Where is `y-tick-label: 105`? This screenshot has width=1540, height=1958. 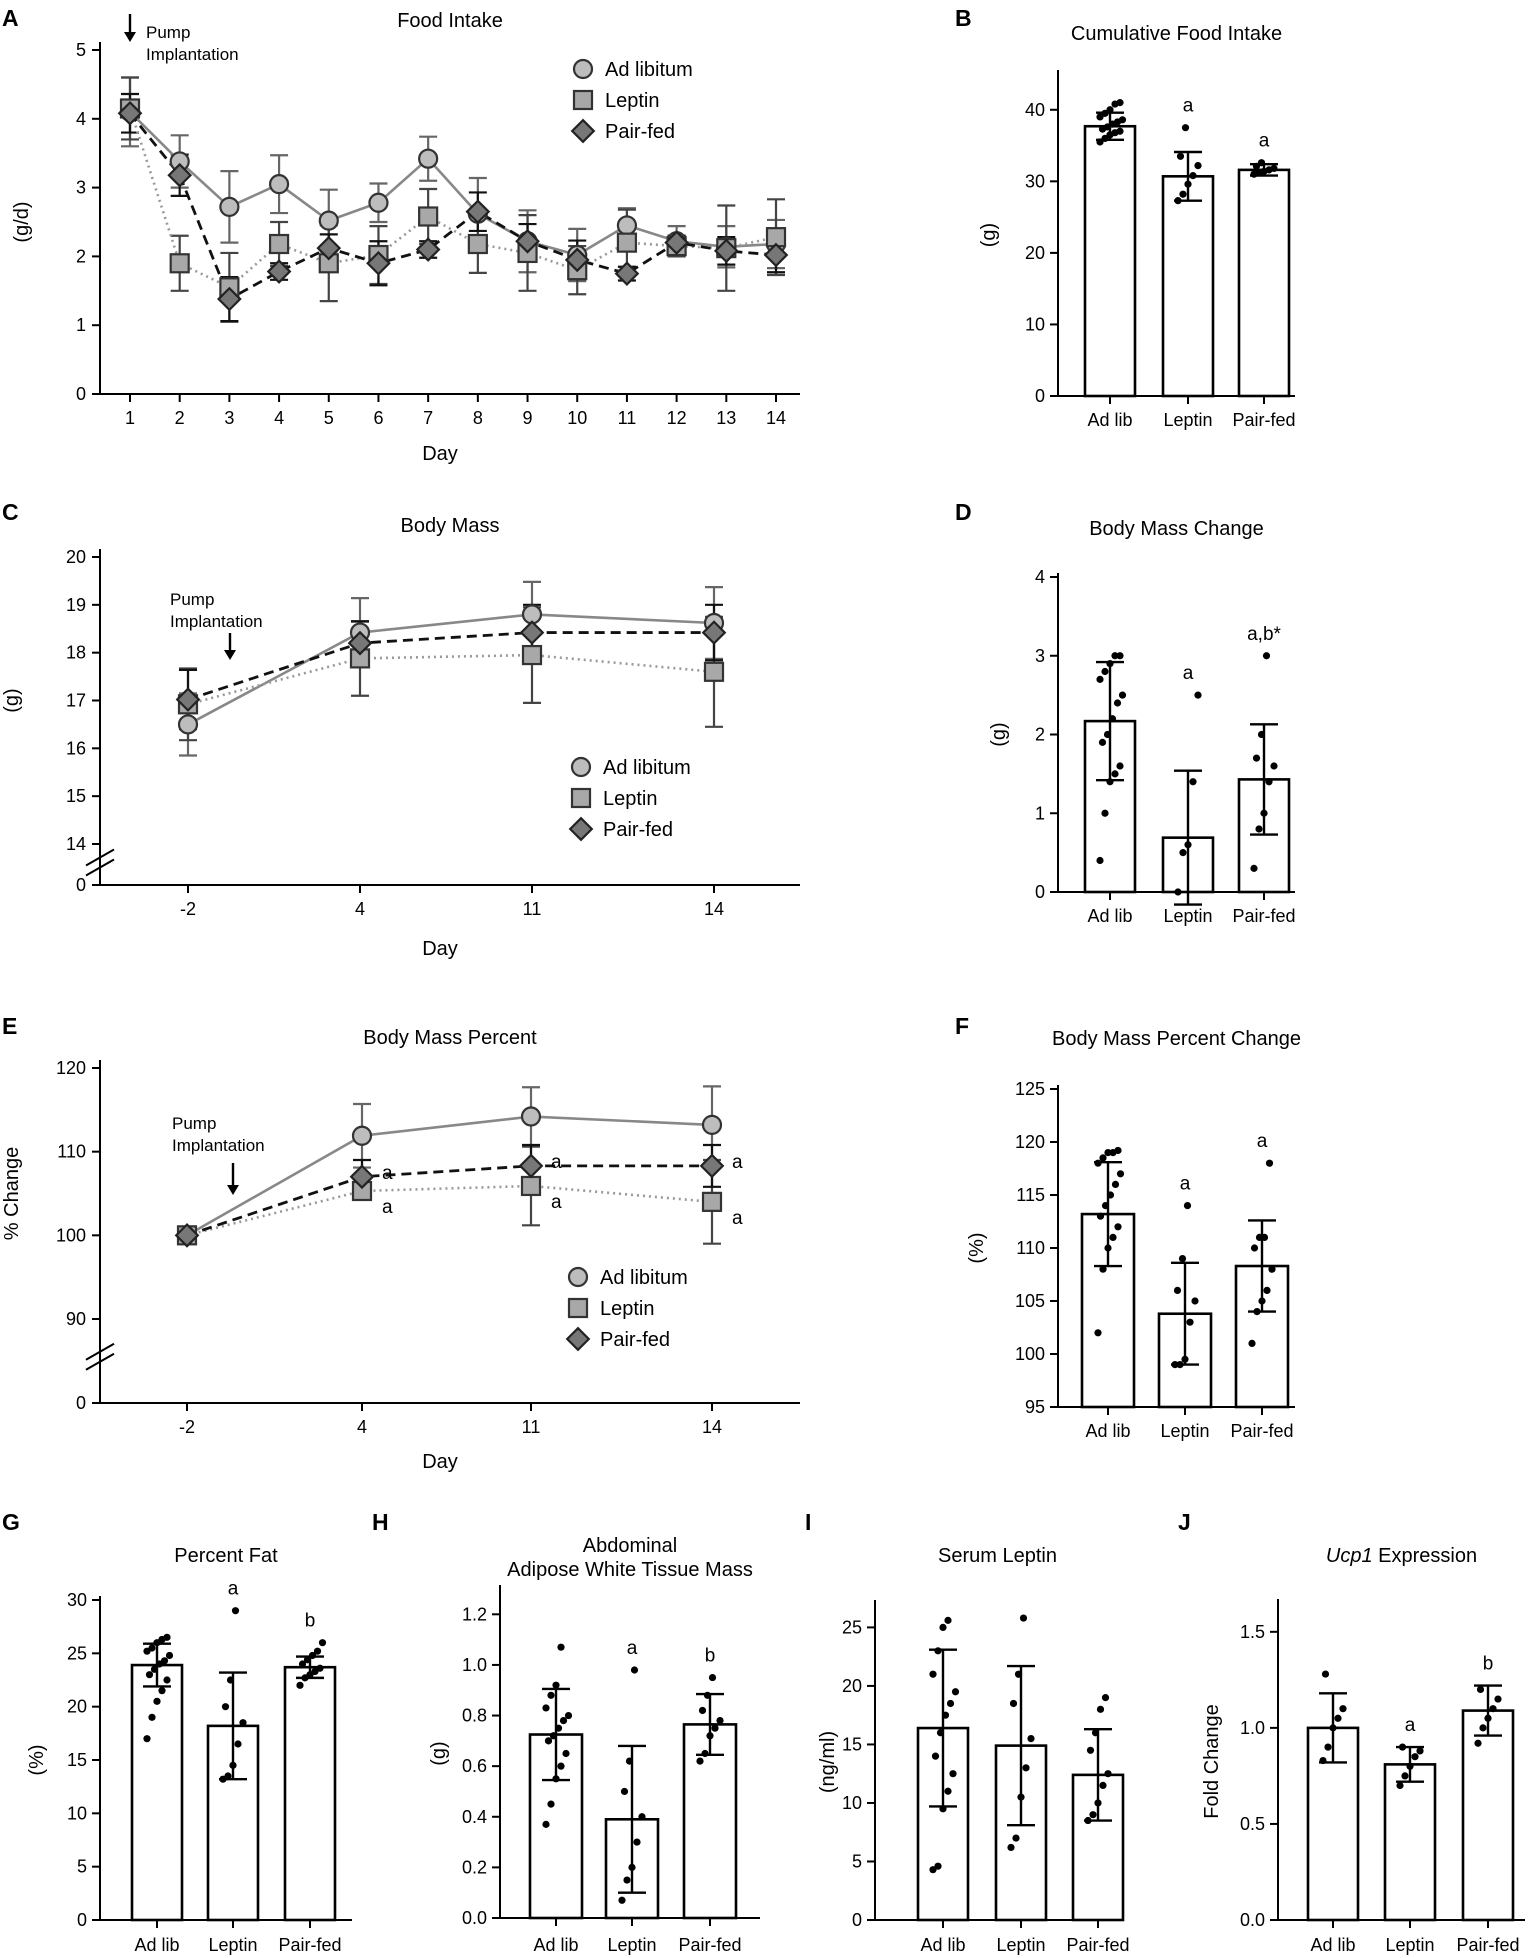
y-tick-label: 105 is located at coordinates (1030, 1301).